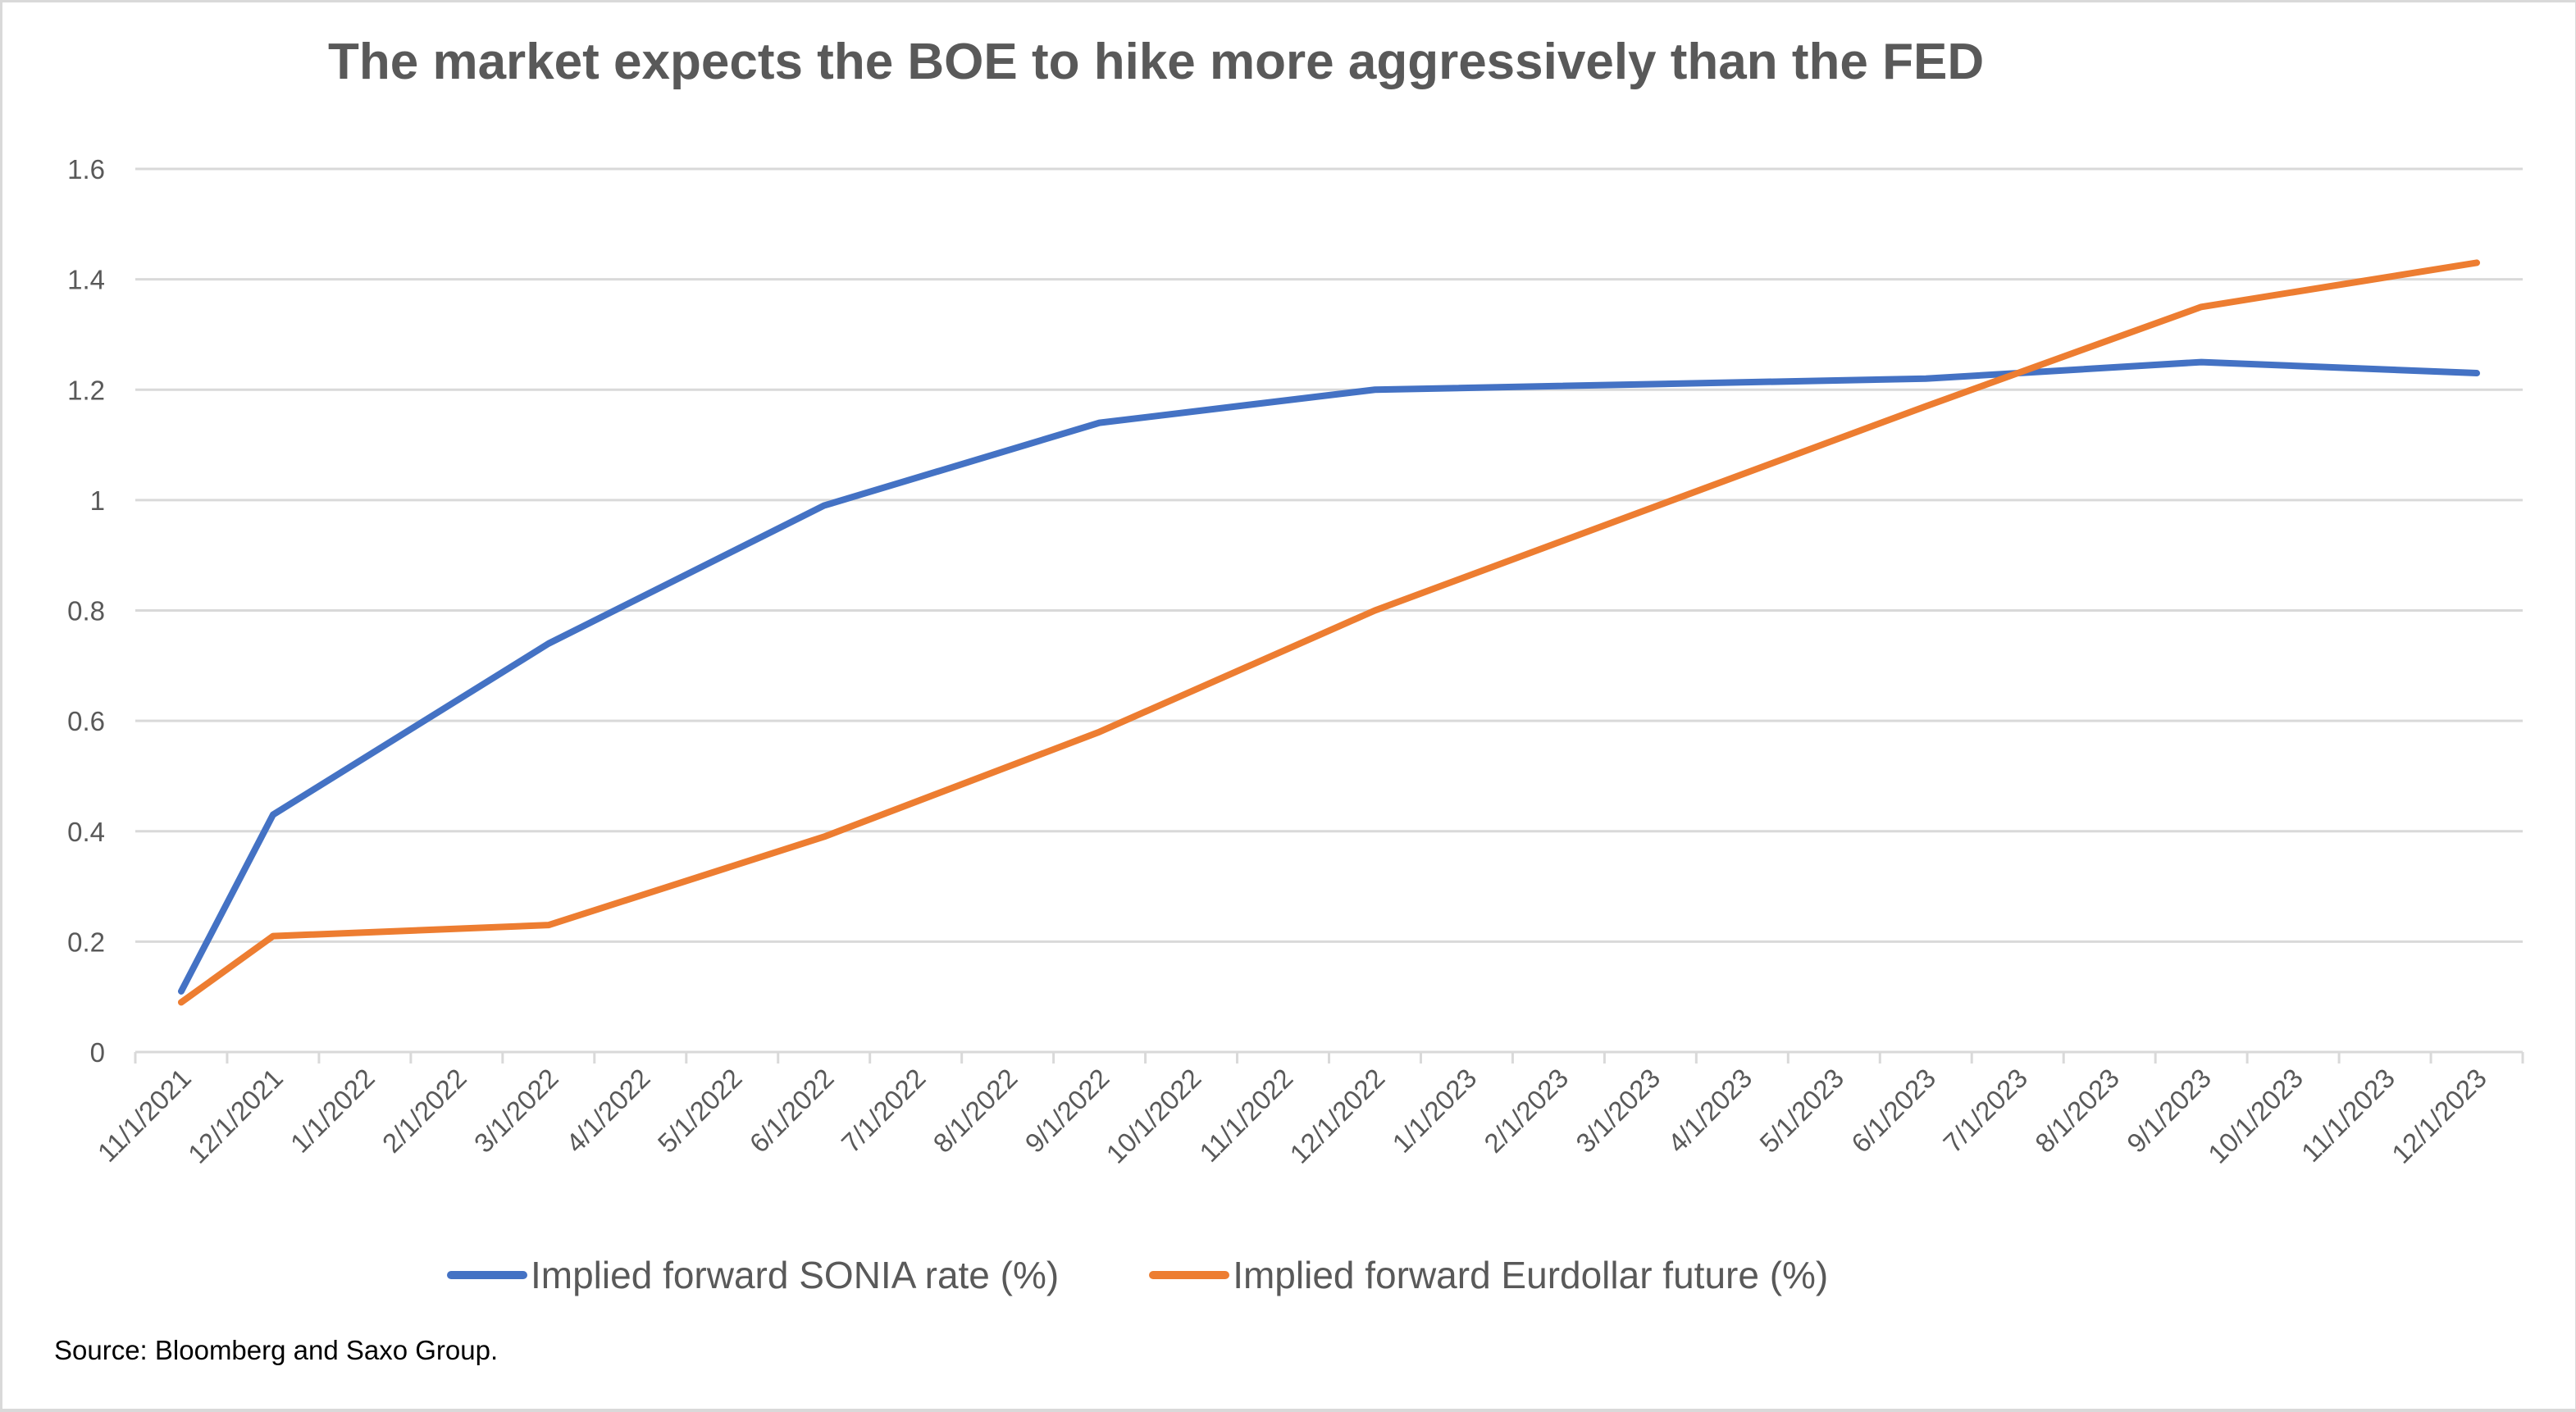 The image size is (2576, 1412). I want to click on x-tick-label: 7/1/2022, so click(884, 1111).